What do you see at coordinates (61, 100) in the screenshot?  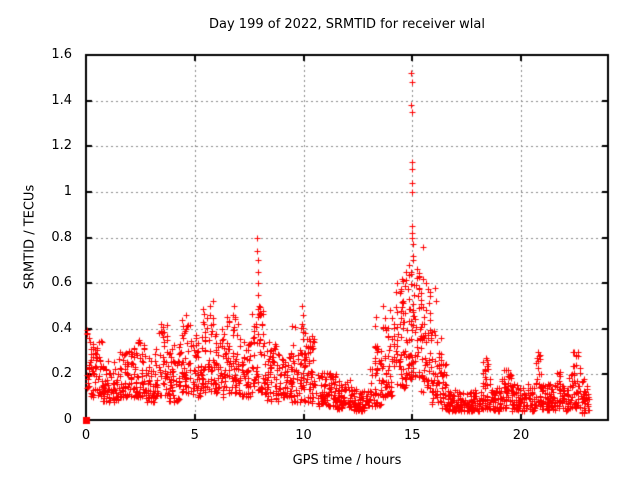 I see `y-tick-label: 1.4` at bounding box center [61, 100].